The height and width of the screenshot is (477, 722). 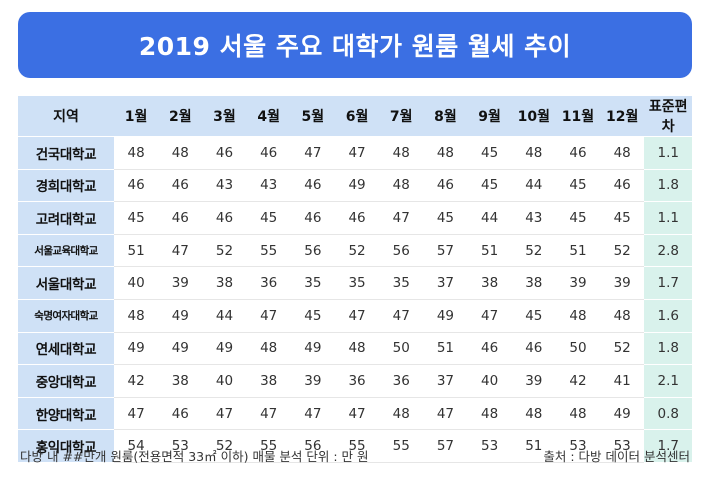 What do you see at coordinates (668, 116) in the screenshot?
I see `column-header-stddev: 표준편차` at bounding box center [668, 116].